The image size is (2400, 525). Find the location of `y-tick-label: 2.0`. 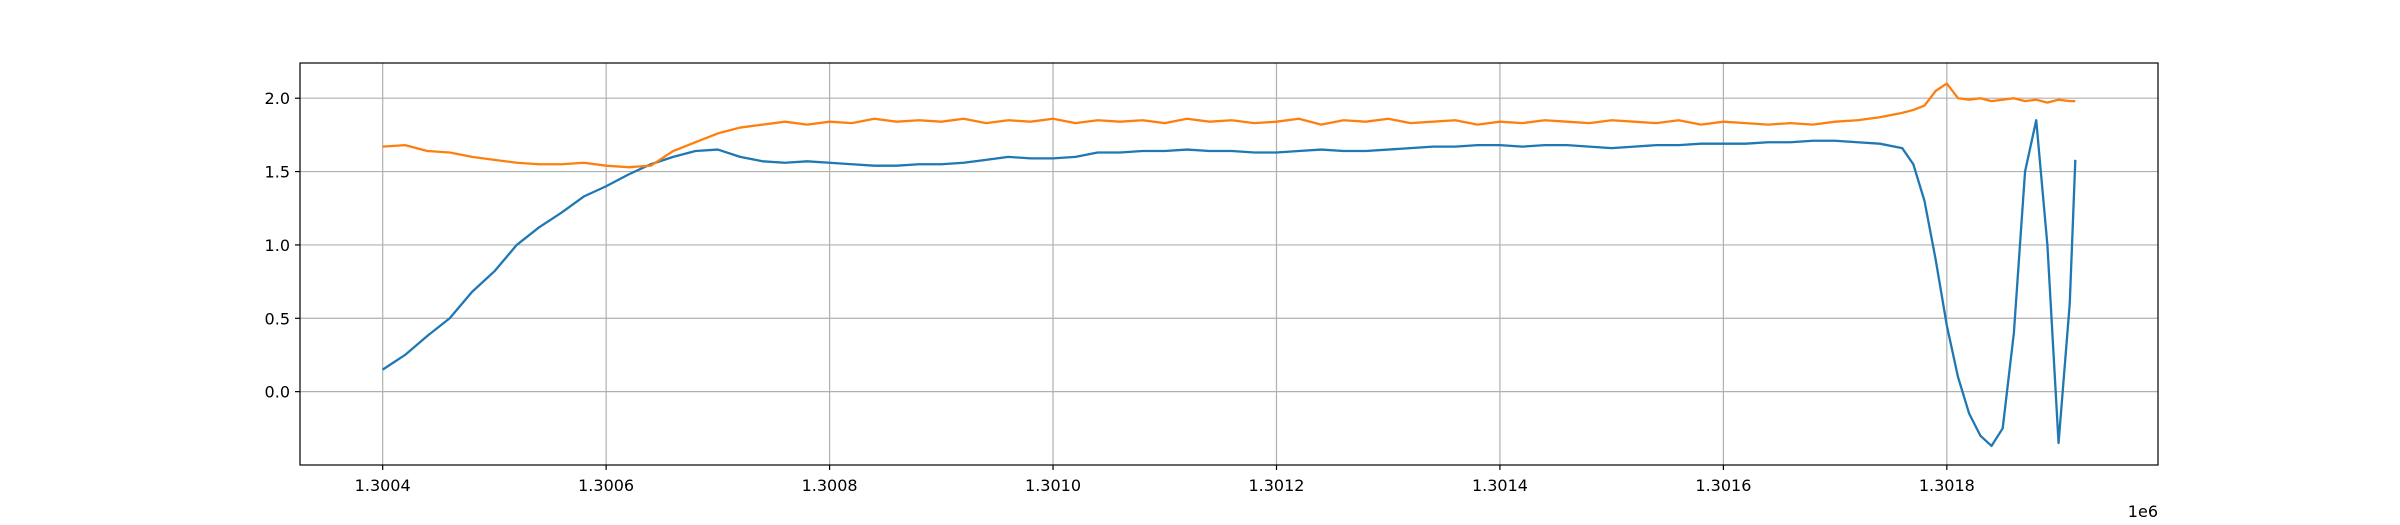

y-tick-label: 2.0 is located at coordinates (277, 98).